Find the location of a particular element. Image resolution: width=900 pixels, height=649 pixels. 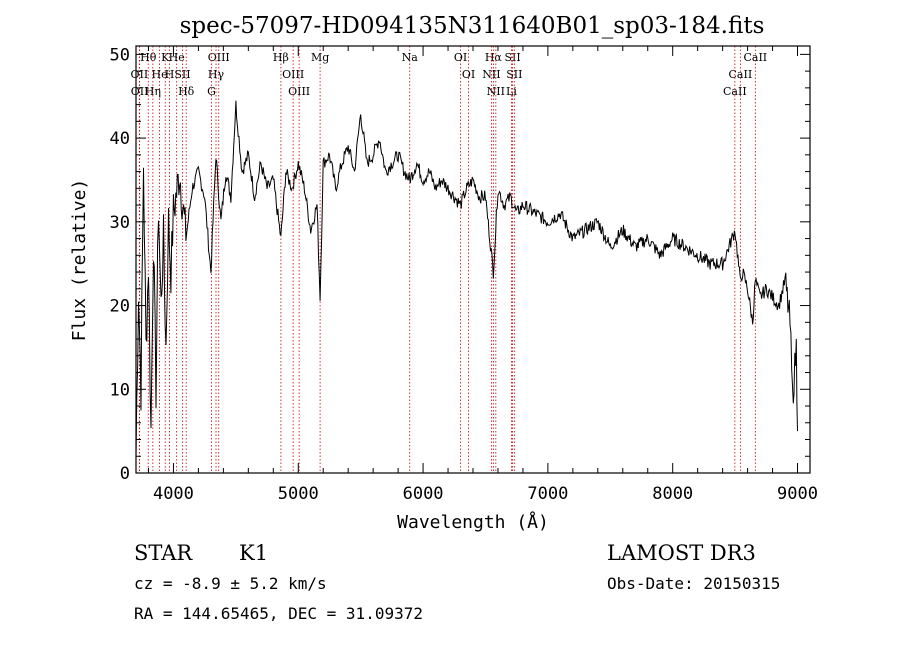

x-tick-label: 5000 is located at coordinates (298, 494).